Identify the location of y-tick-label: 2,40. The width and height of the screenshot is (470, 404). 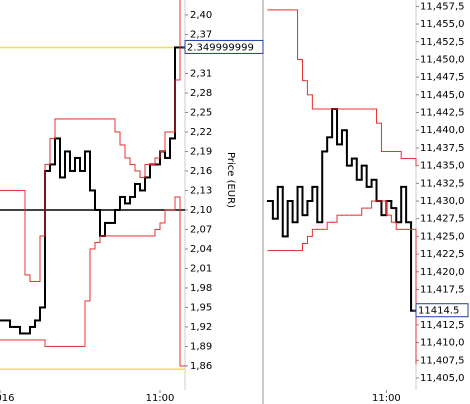
(201, 15).